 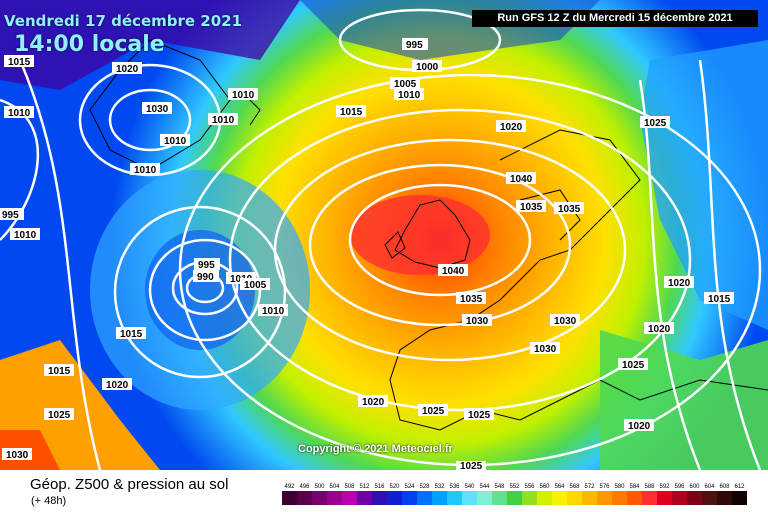 I want to click on scale-tick-label: 548, so click(x=499, y=487).